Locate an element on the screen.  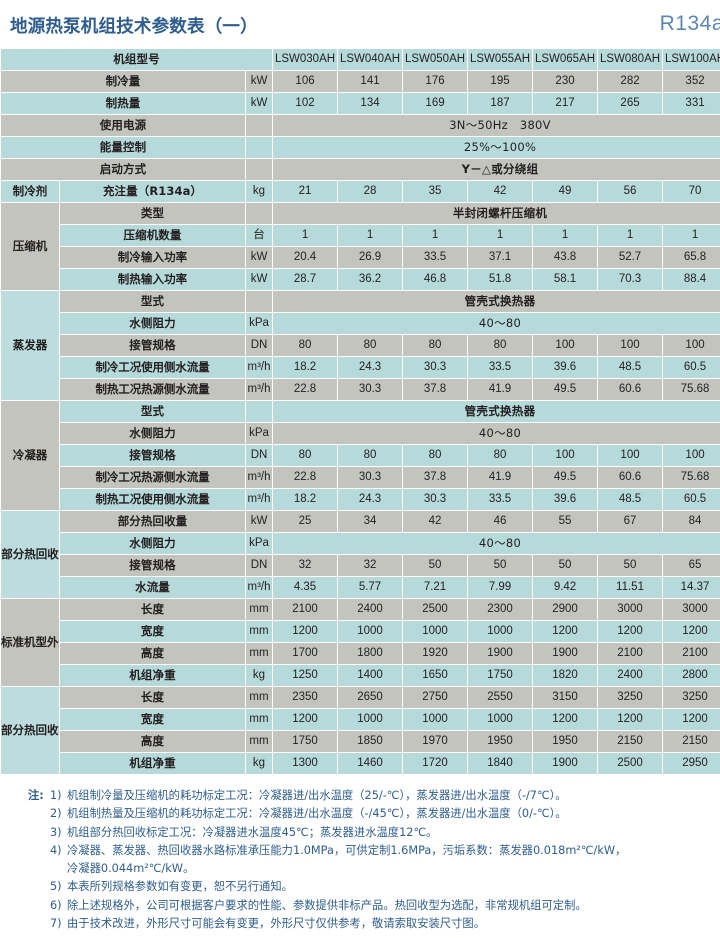
cell: 1820 is located at coordinates (565, 675).